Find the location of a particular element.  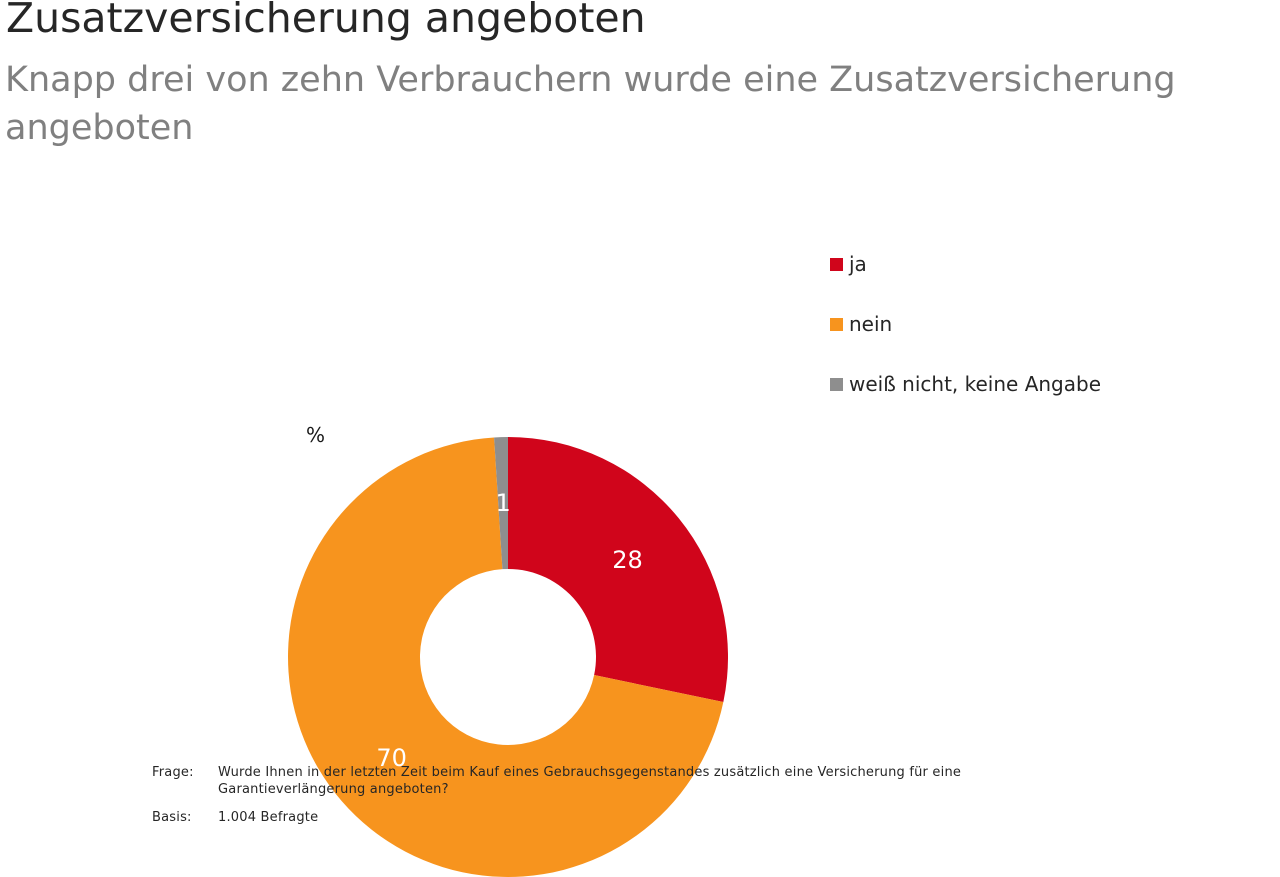

legend-item-weiss-nicht: weiß nicht, keine Angabe is located at coordinates (965, 384).